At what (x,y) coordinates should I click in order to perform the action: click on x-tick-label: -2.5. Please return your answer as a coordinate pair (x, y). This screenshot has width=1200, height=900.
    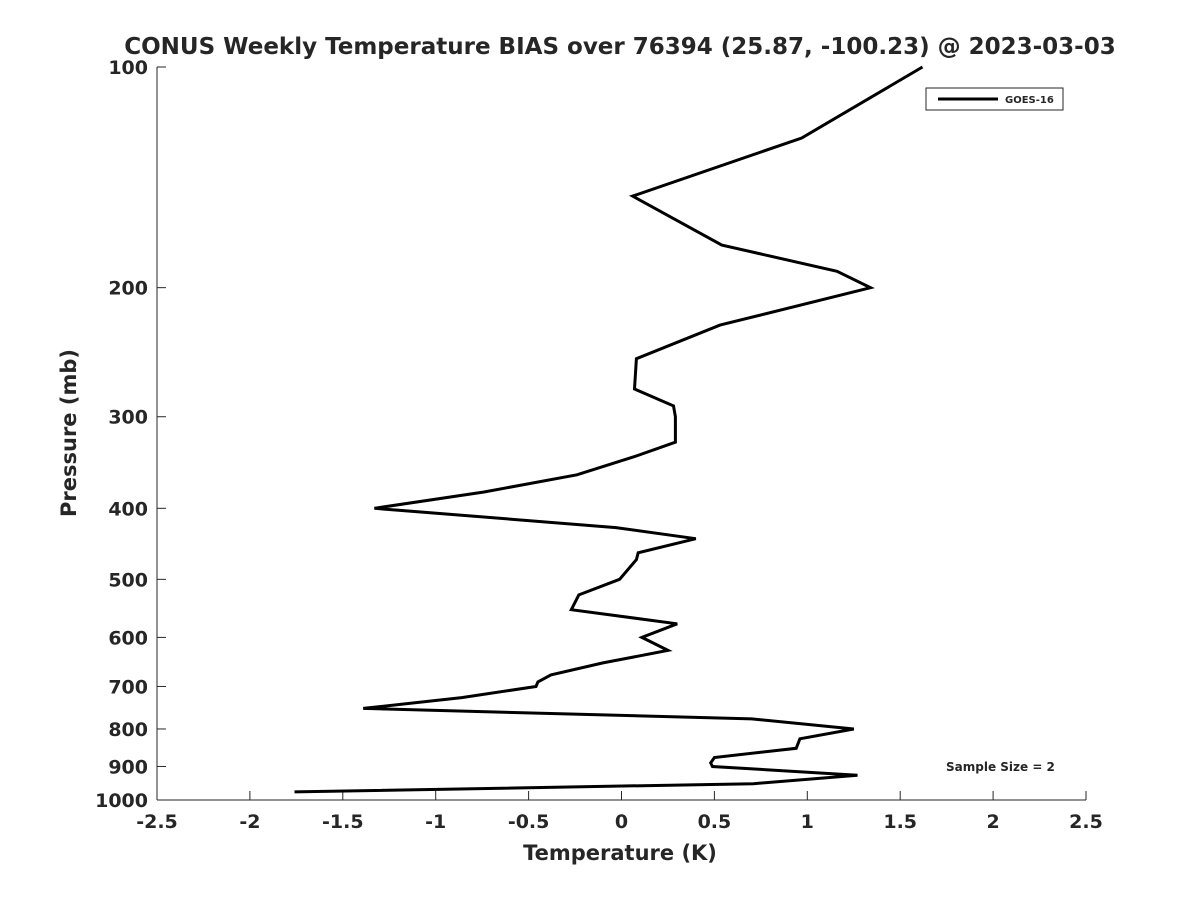
    Looking at the image, I should click on (157, 822).